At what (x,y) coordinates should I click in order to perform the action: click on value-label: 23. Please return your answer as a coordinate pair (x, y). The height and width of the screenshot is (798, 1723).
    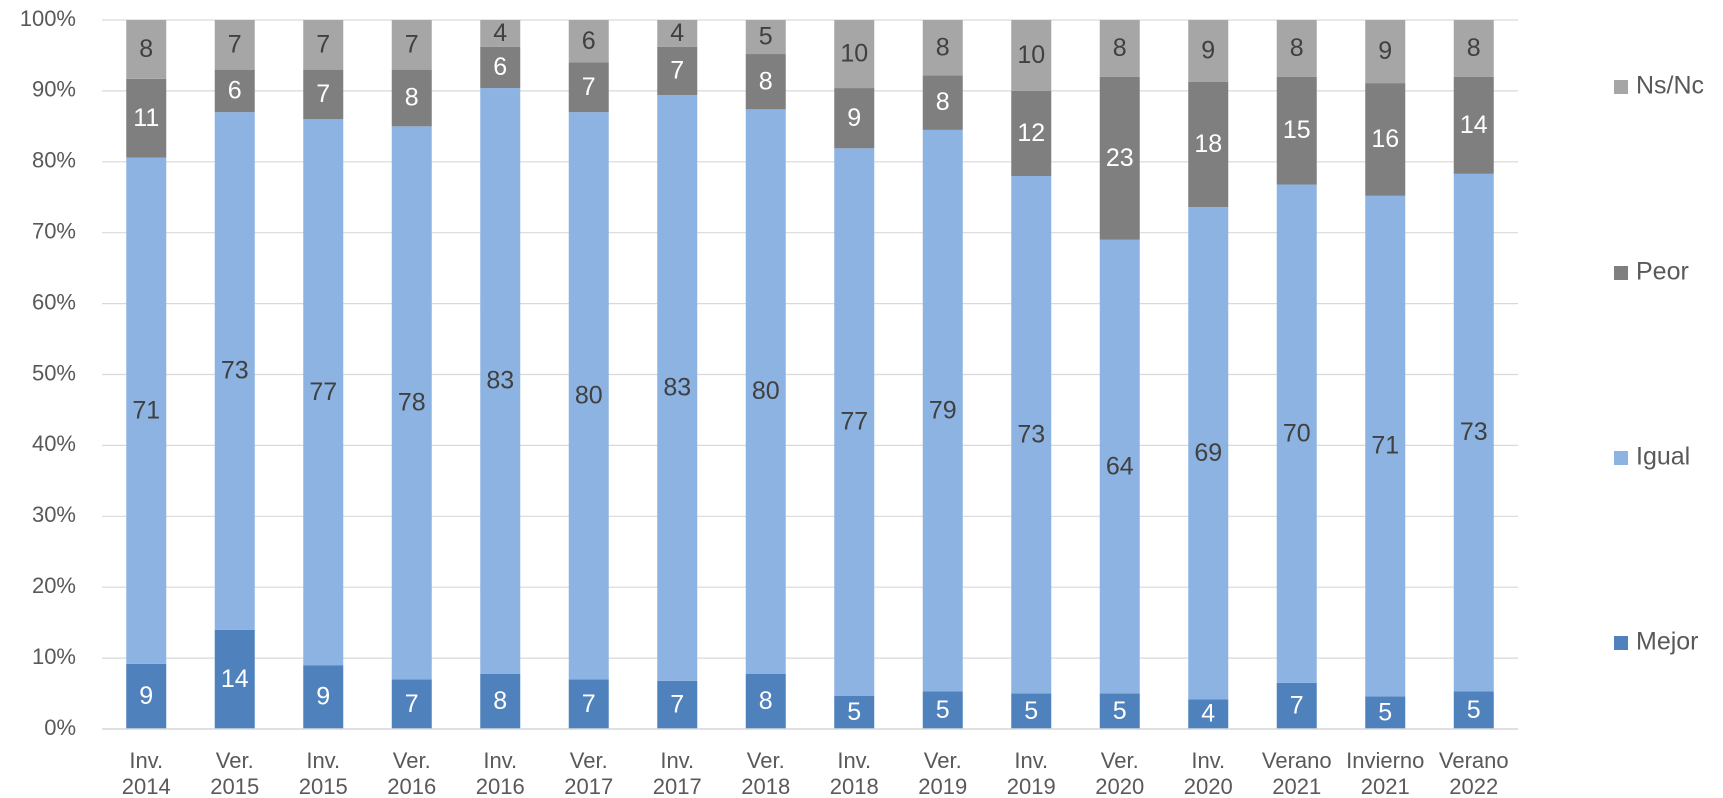
    Looking at the image, I should click on (1120, 158).